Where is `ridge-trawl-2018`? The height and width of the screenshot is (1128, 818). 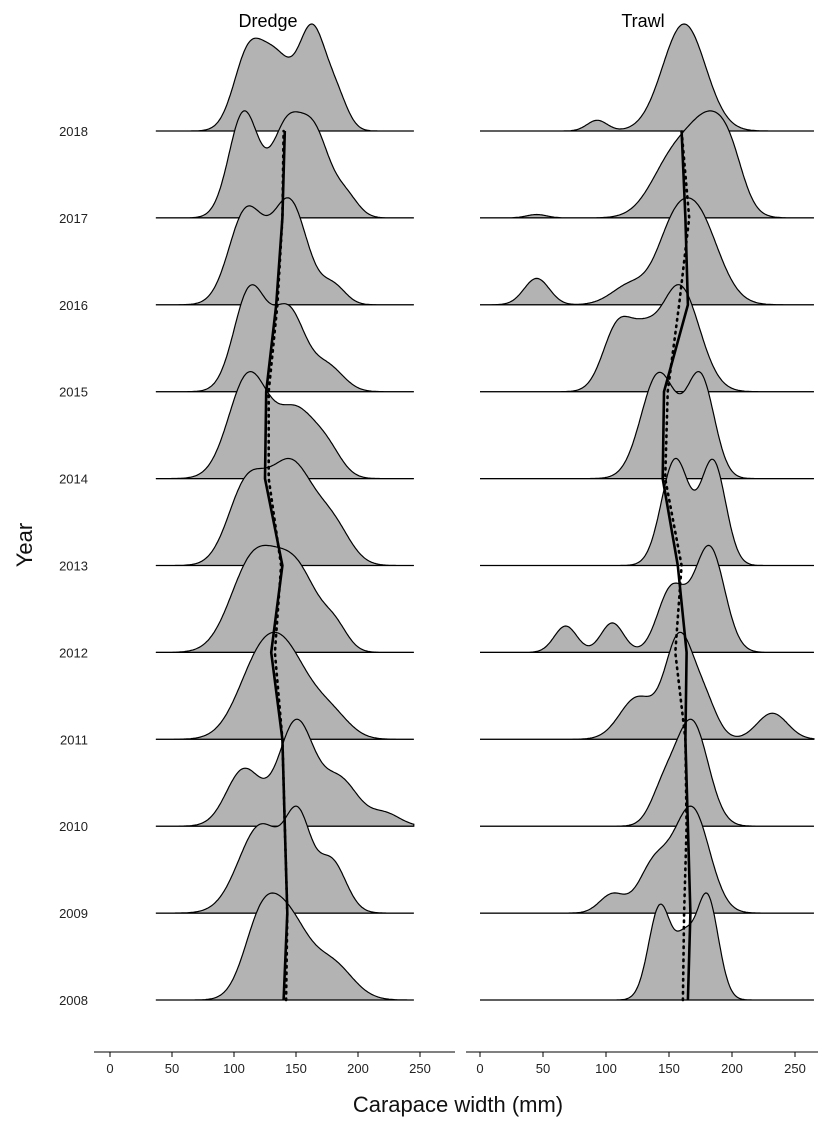 ridge-trawl-2018 is located at coordinates (647, 77).